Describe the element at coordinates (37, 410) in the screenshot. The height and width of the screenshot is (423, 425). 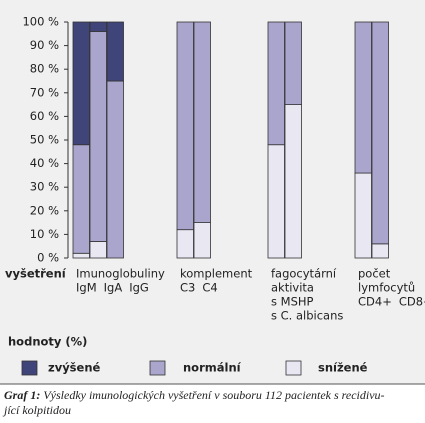
I see `caption-line: jící kolpitidou` at that location.